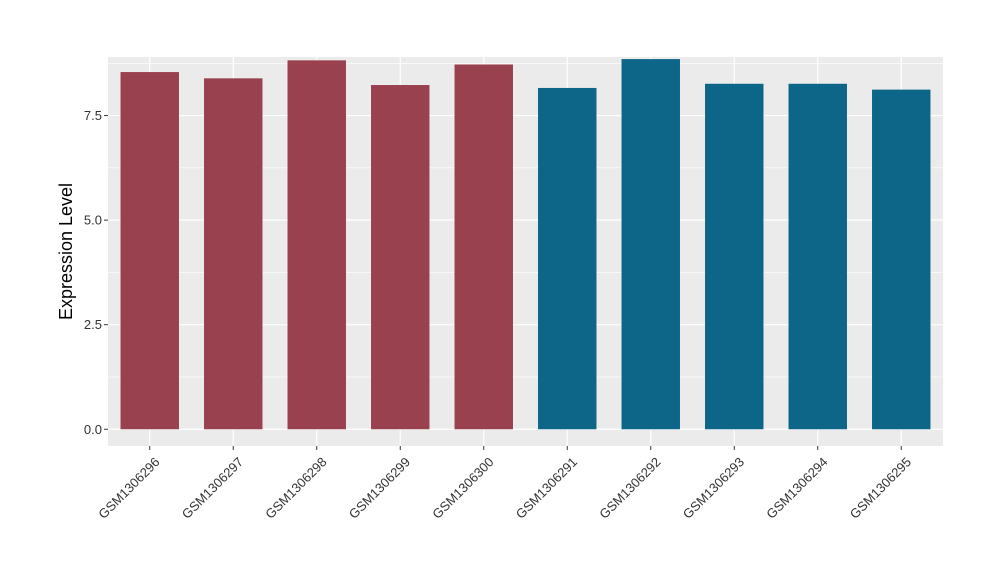  Describe the element at coordinates (379, 487) in the screenshot. I see `x-tick-label: GSM1306299` at that location.